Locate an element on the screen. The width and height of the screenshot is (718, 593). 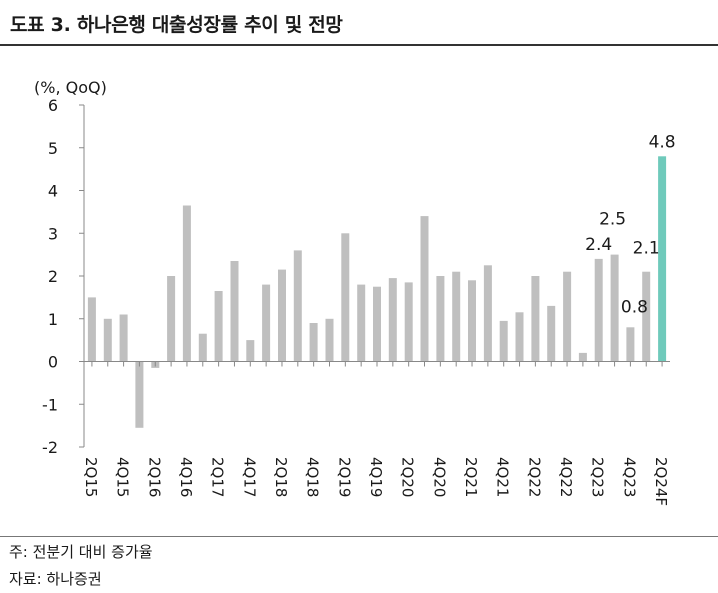
bar-4Q22 is located at coordinates (567, 316).